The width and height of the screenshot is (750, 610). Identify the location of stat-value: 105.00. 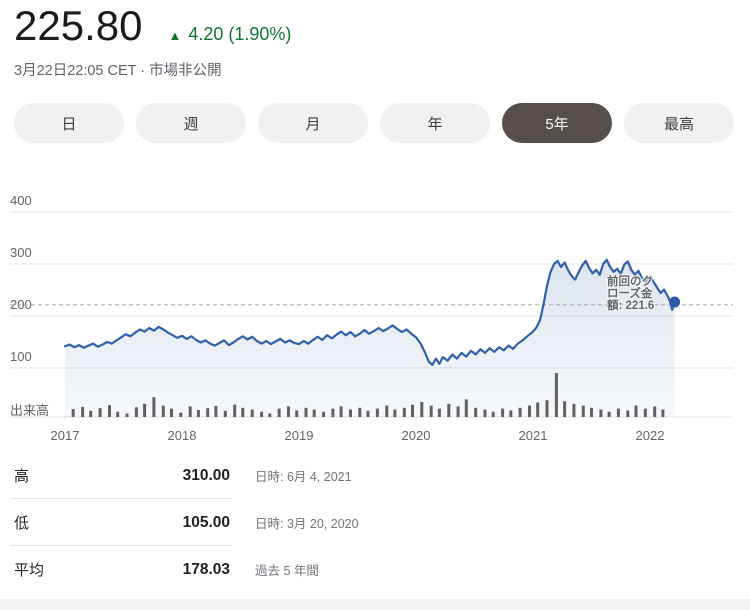
(206, 522).